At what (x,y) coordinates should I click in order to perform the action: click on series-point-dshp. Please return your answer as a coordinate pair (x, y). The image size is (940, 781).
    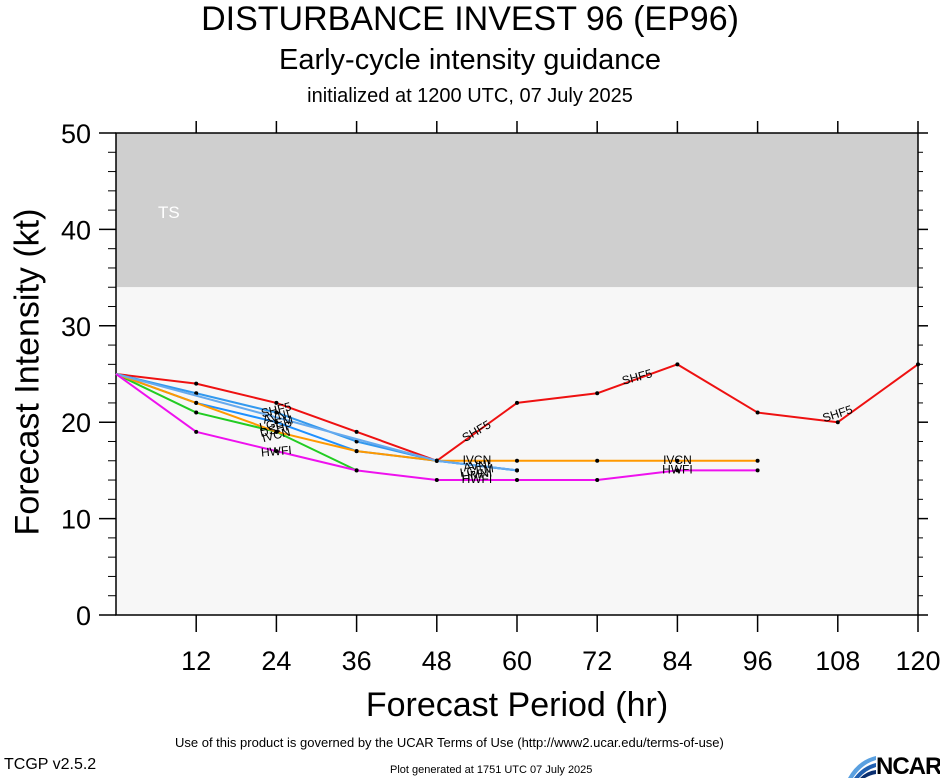
    Looking at the image, I should click on (196, 412).